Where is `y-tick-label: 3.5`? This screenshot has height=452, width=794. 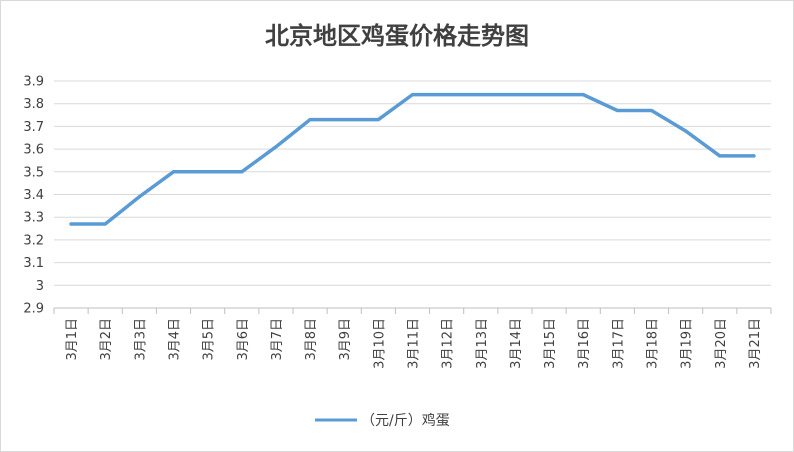
y-tick-label: 3.5 is located at coordinates (33, 172).